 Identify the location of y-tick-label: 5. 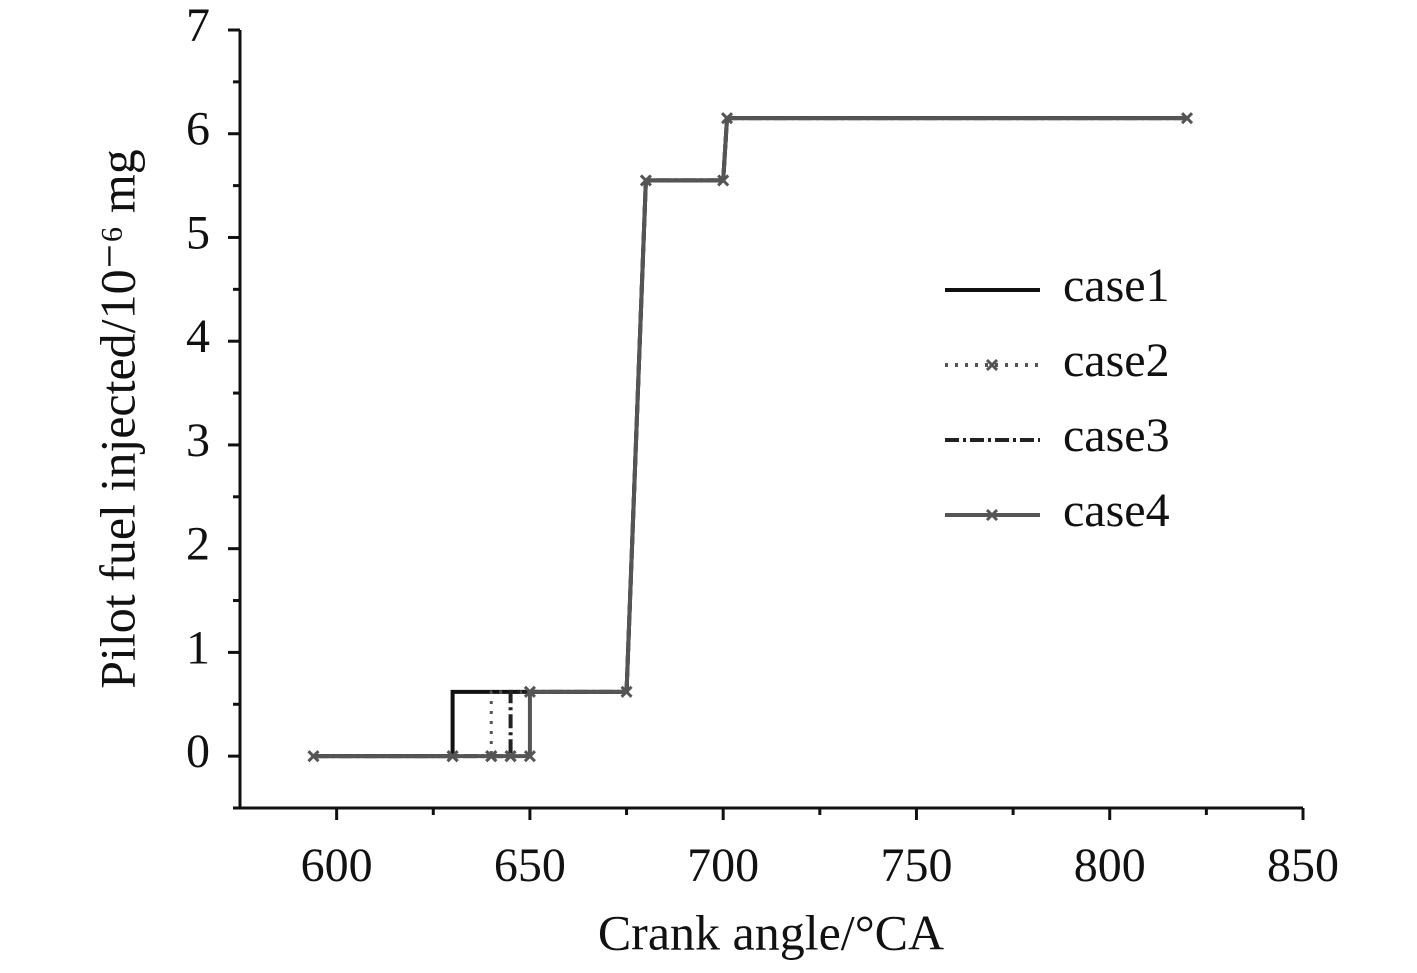
(198, 232).